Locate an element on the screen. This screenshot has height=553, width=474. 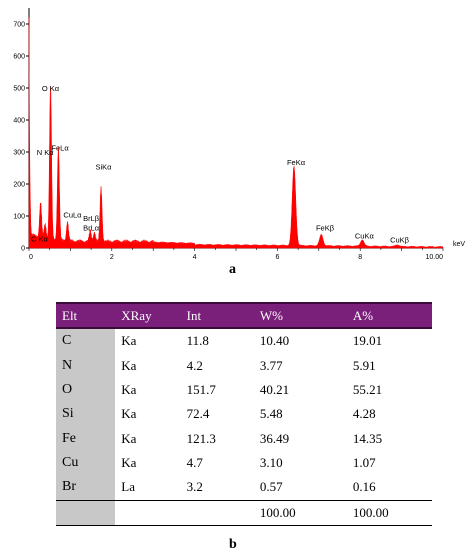
cell-elt: Br is located at coordinates (86, 487).